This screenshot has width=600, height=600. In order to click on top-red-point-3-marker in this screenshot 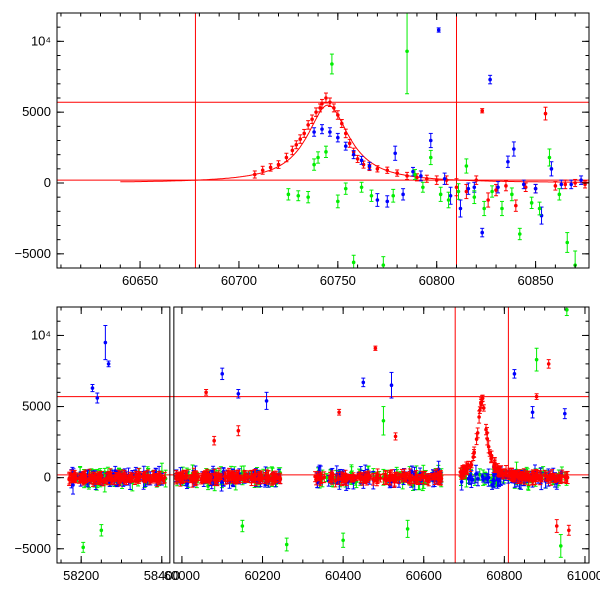, I will do `click(278, 164)`.